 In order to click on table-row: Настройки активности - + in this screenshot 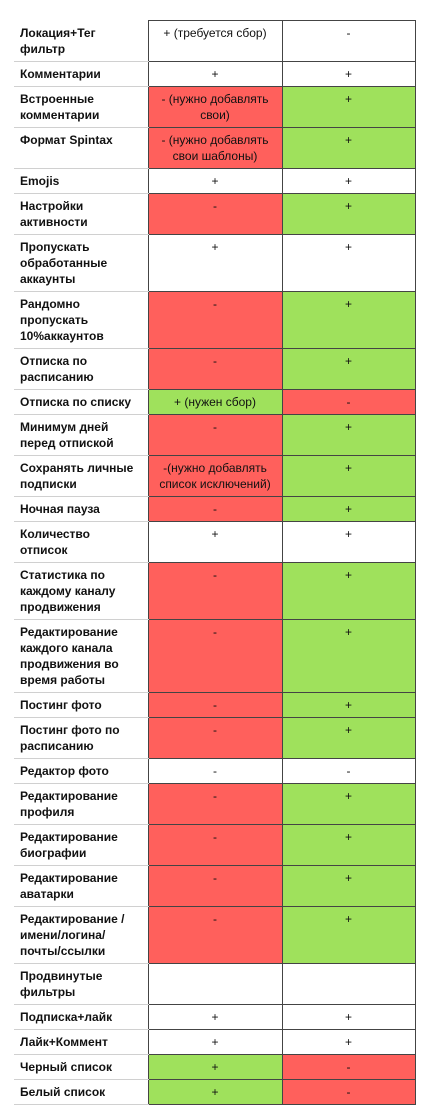, I will do `click(215, 213)`.